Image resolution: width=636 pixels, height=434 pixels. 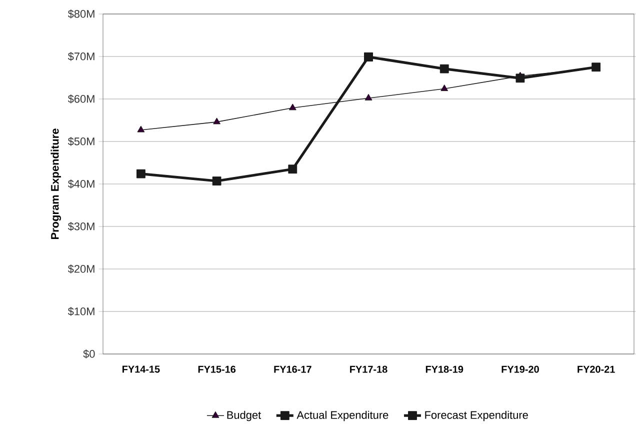 What do you see at coordinates (81, 269) in the screenshot?
I see `y-tick-label: $20M` at bounding box center [81, 269].